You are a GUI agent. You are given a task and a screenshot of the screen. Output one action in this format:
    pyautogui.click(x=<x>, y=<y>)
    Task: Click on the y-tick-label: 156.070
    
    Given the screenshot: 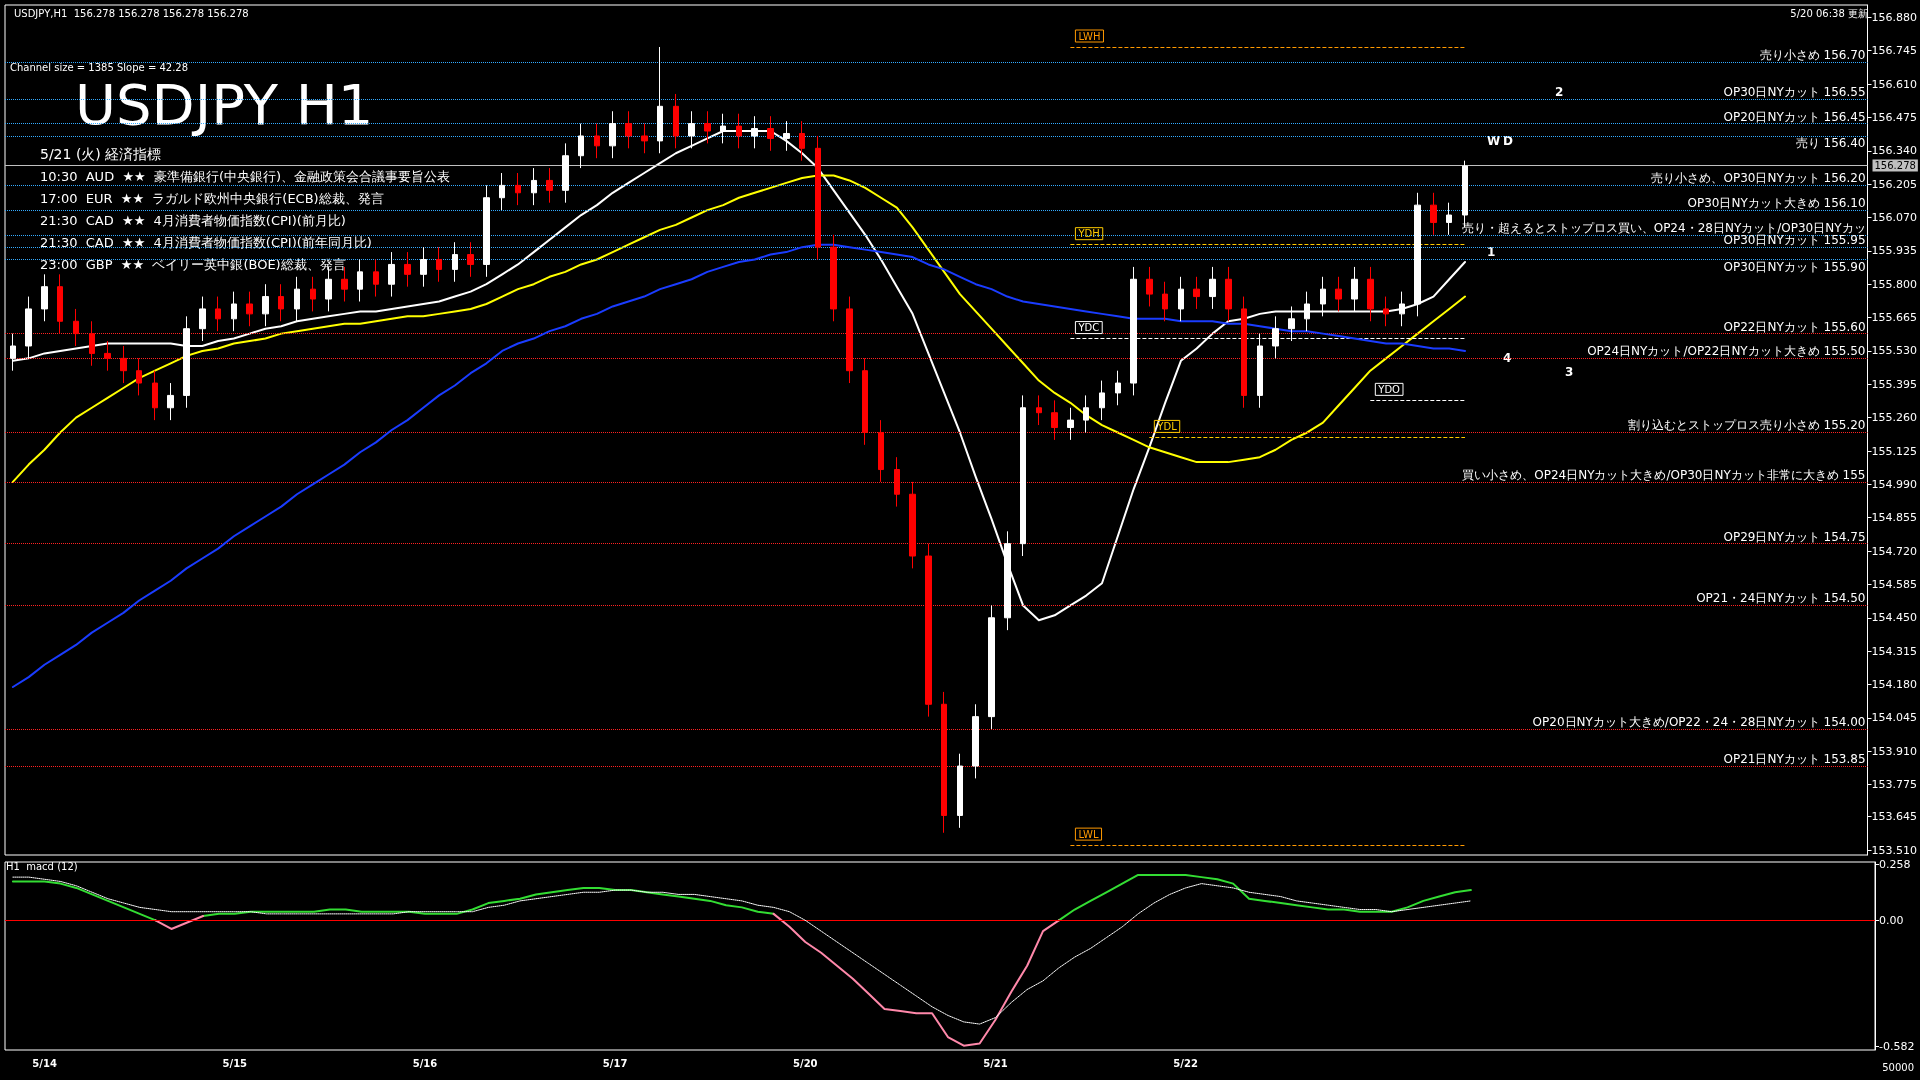 What is the action you would take?
    pyautogui.click(x=1894, y=217)
    